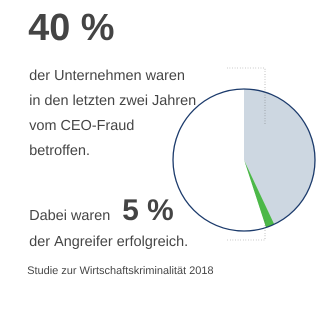 This screenshot has width=333, height=323. I want to click on text: 40 %, so click(71, 27).